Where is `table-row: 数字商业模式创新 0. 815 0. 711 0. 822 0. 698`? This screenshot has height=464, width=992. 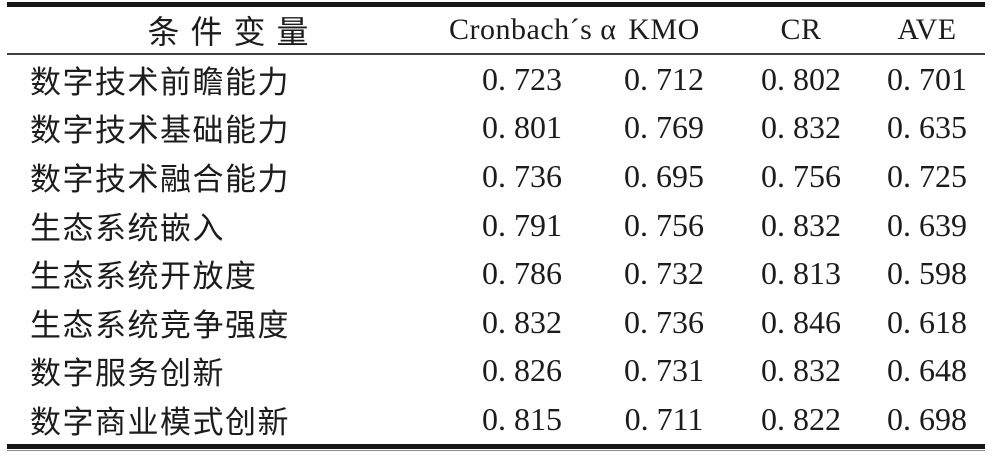 table-row: 数字商业模式创新 0. 815 0. 711 0. 822 0. 698 is located at coordinates (496, 419).